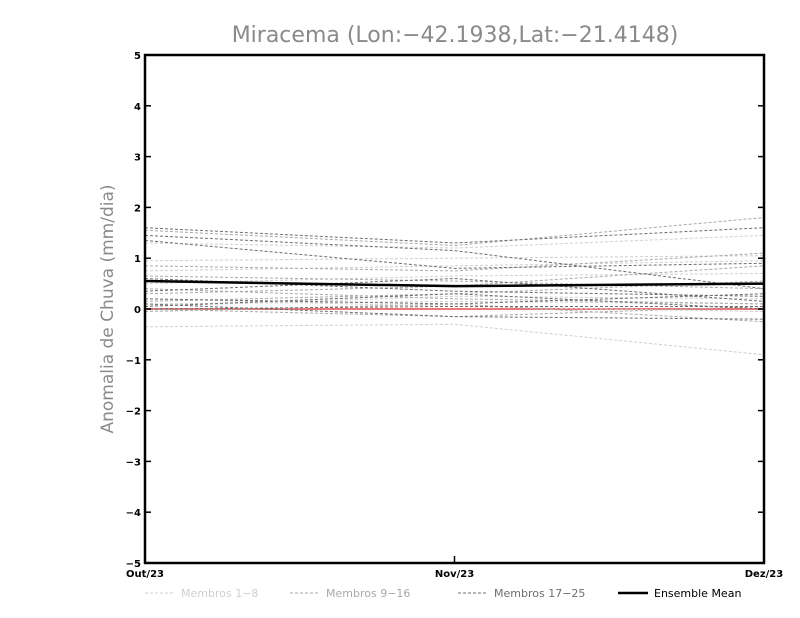 The height and width of the screenshot is (618, 800). I want to click on ensemble-mean-layer, so click(454, 283).